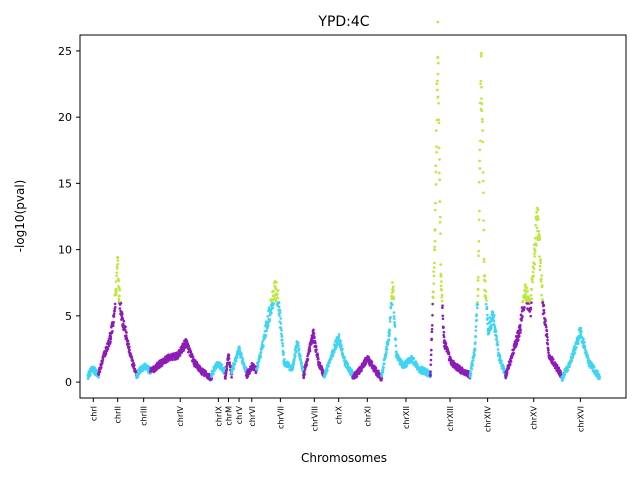 The width and height of the screenshot is (640, 480). What do you see at coordinates (580, 354) in the screenshot?
I see `series-chrXVI` at bounding box center [580, 354].